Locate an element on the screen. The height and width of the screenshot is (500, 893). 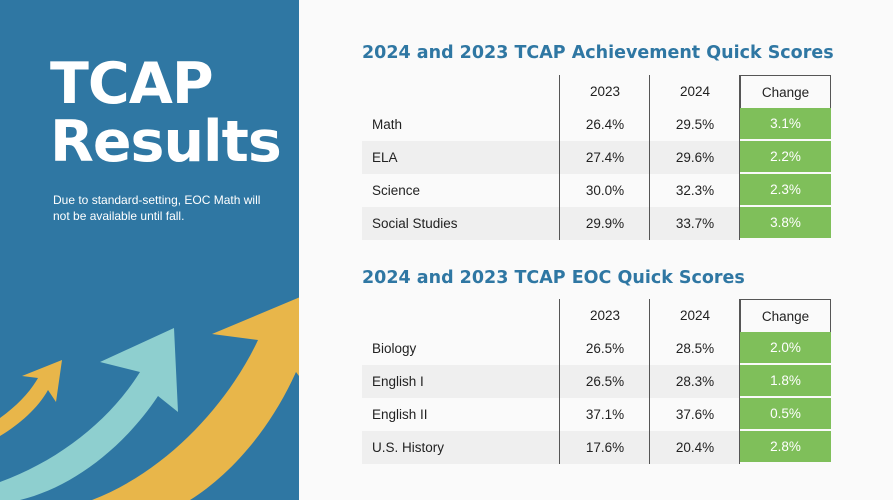
teal-arrow-icon is located at coordinates (89, 414).